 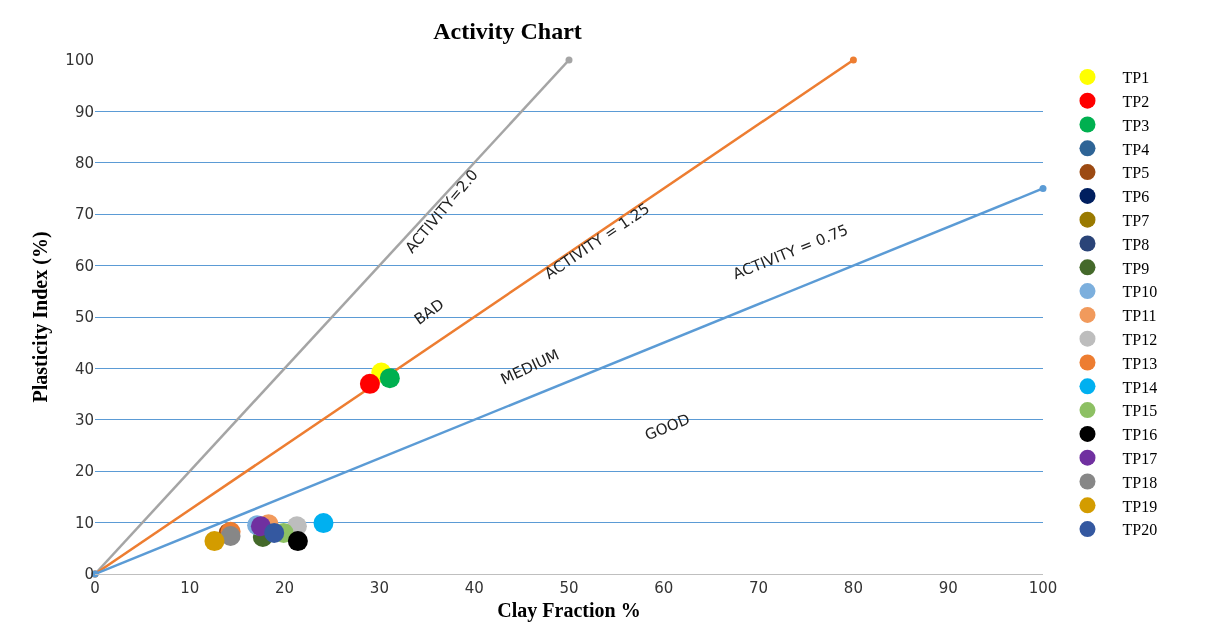 I want to click on y-tick-label: 40, so click(x=84, y=368).